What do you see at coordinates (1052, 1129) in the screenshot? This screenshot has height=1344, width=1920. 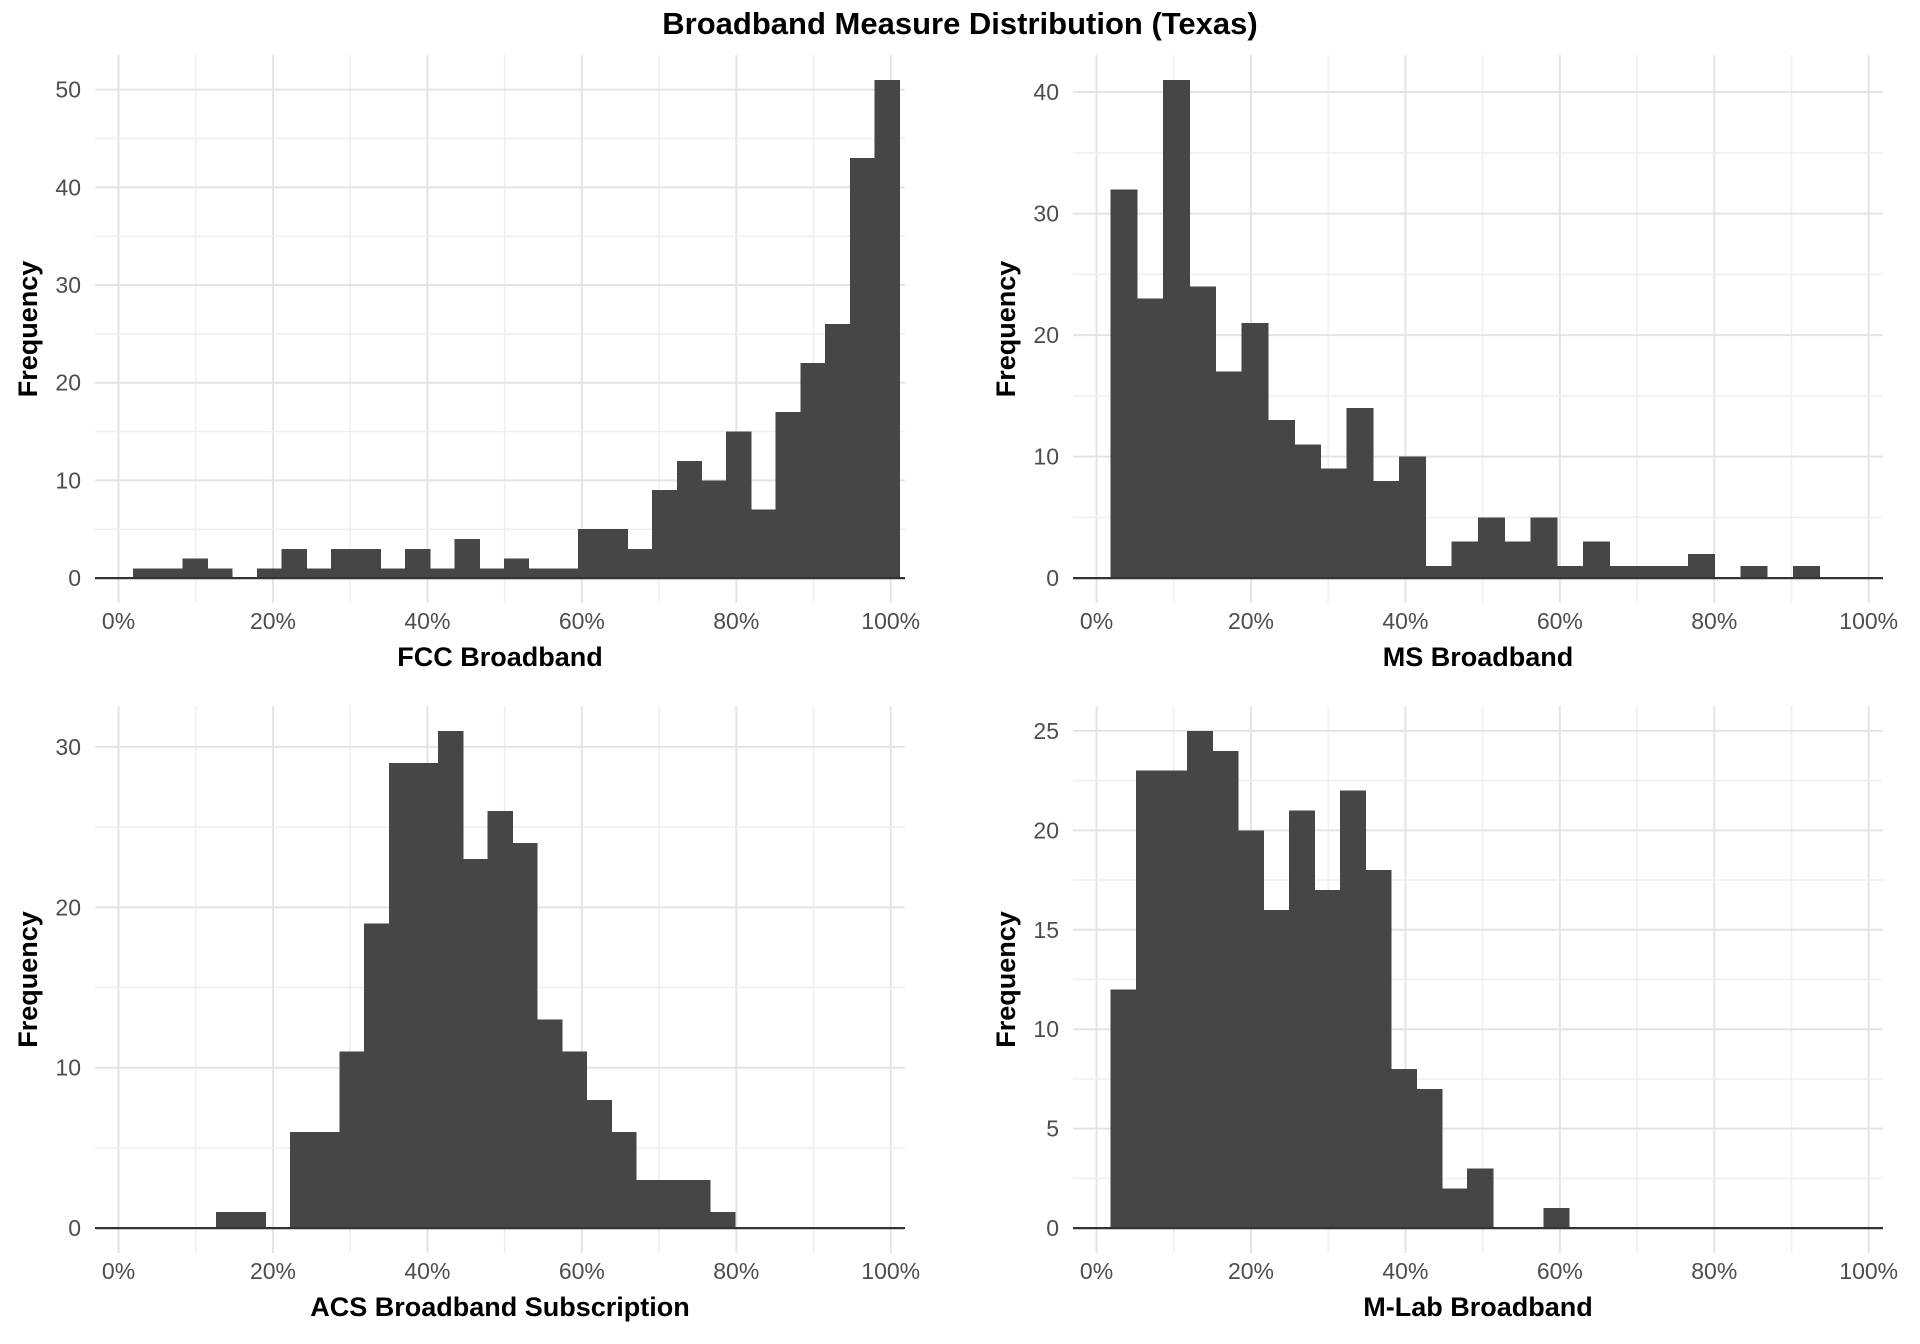 I see `y-tick-label: 5` at bounding box center [1052, 1129].